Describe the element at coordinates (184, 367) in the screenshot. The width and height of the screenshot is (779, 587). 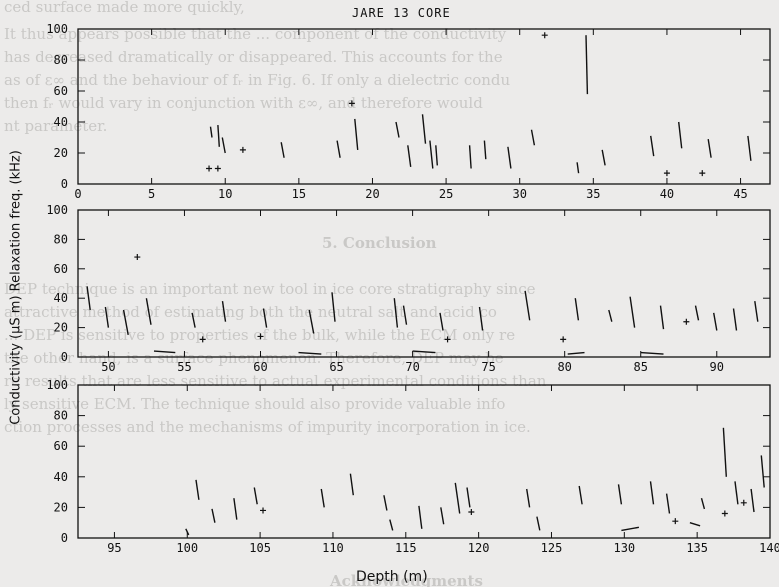
I see `x-tick-label: 55` at that location.